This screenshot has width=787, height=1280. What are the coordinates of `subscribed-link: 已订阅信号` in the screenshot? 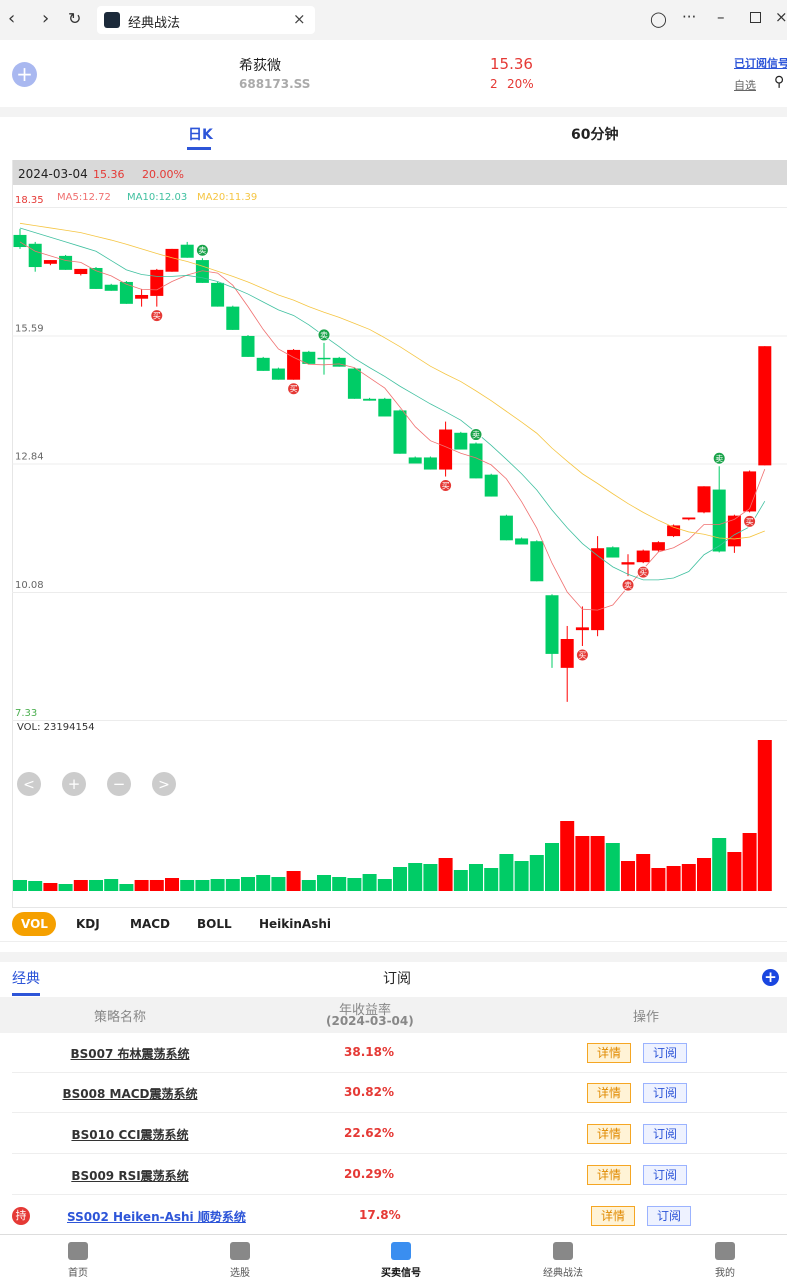 It's located at (760, 63).